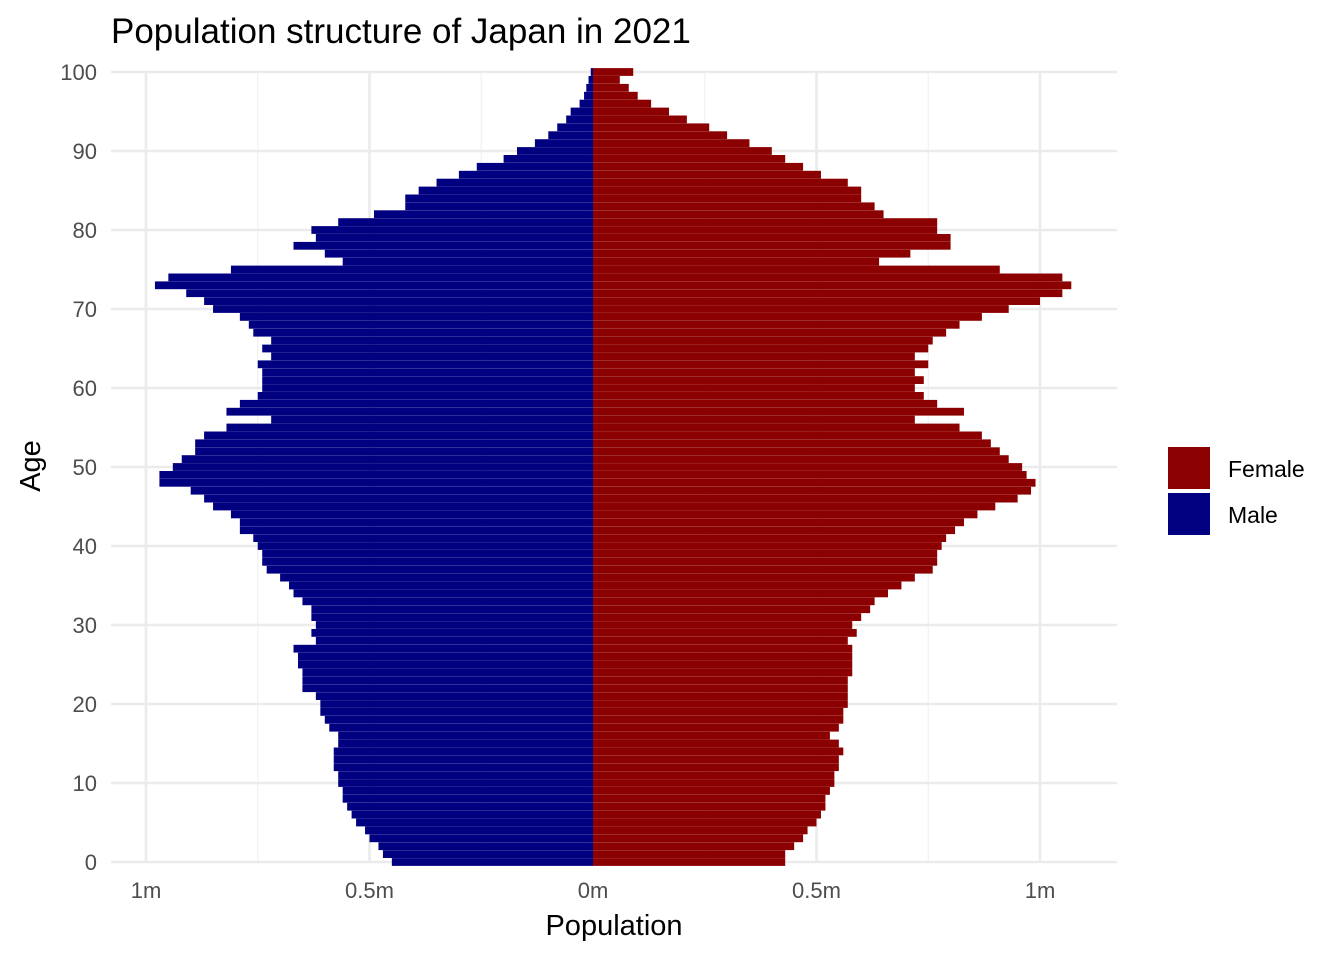 The width and height of the screenshot is (1344, 960). I want to click on y-axis-title: Age, so click(31, 466).